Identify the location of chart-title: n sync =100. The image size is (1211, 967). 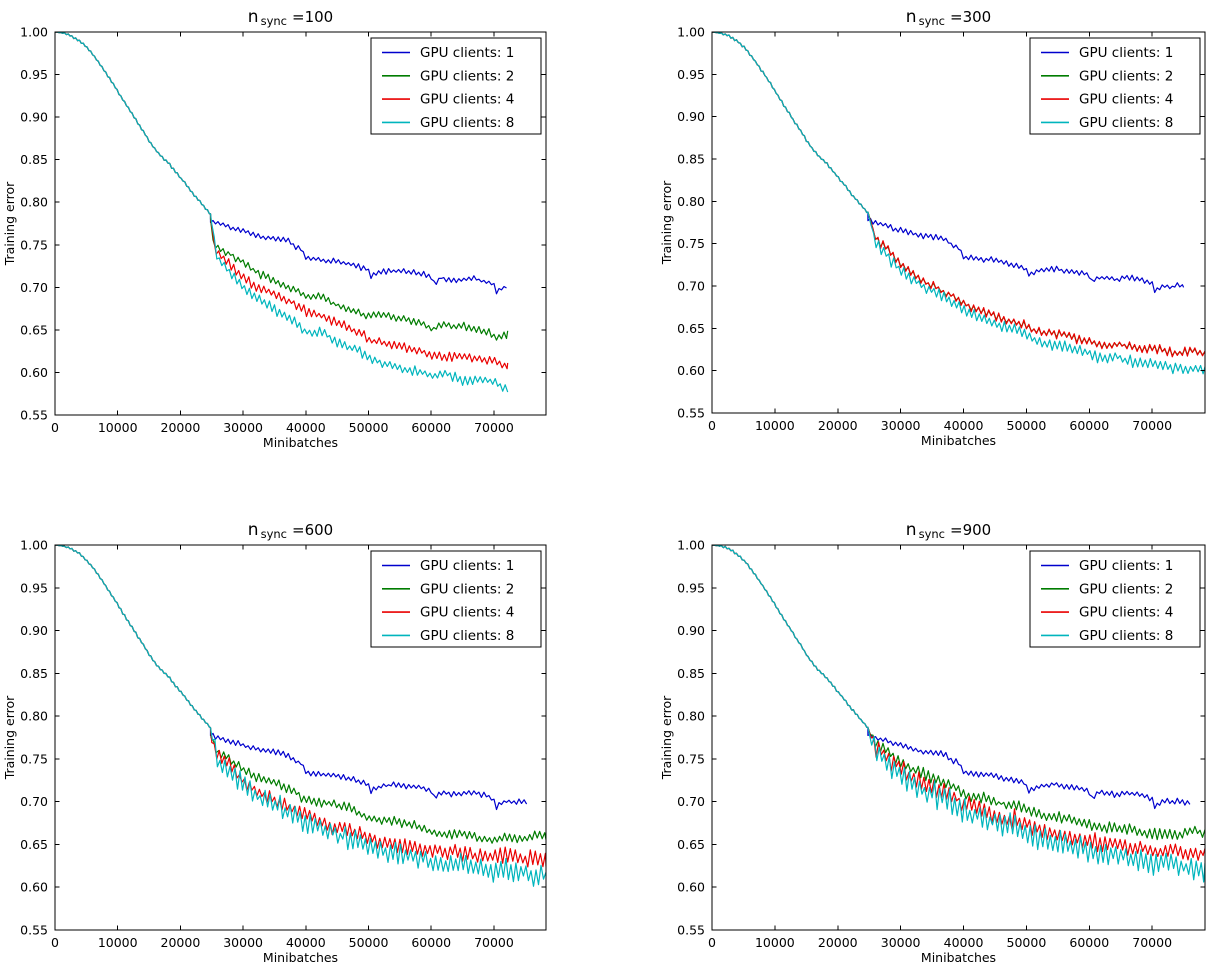
(290, 17).